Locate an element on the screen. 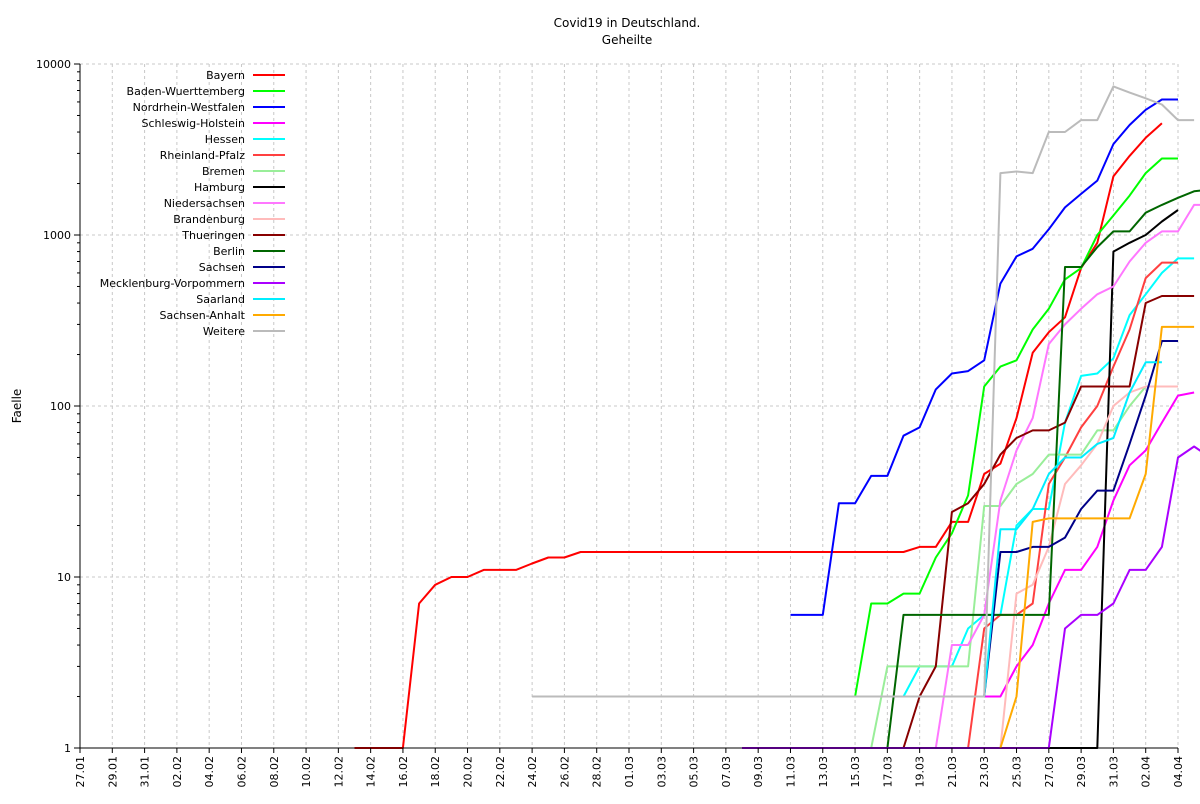  x-tick-label: 17.03 is located at coordinates (887, 772).